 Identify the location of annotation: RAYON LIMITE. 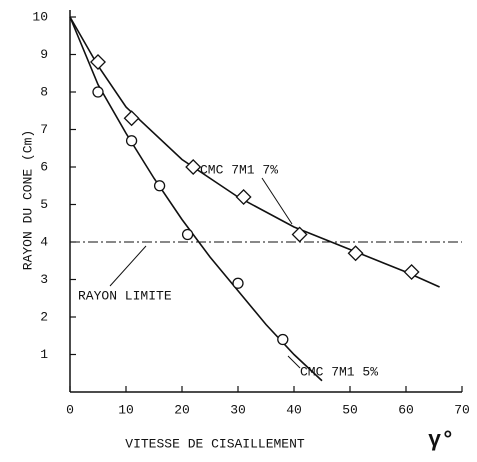
(125, 295).